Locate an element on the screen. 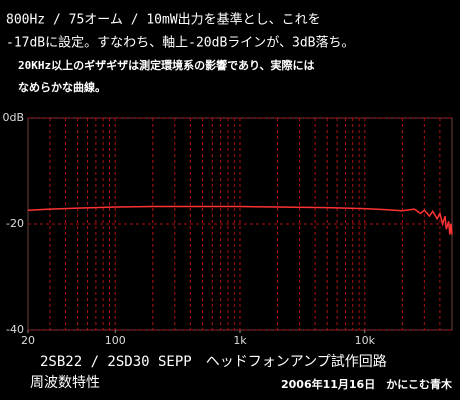 This screenshot has width=460, height=400. line is located at coordinates (240, 220).